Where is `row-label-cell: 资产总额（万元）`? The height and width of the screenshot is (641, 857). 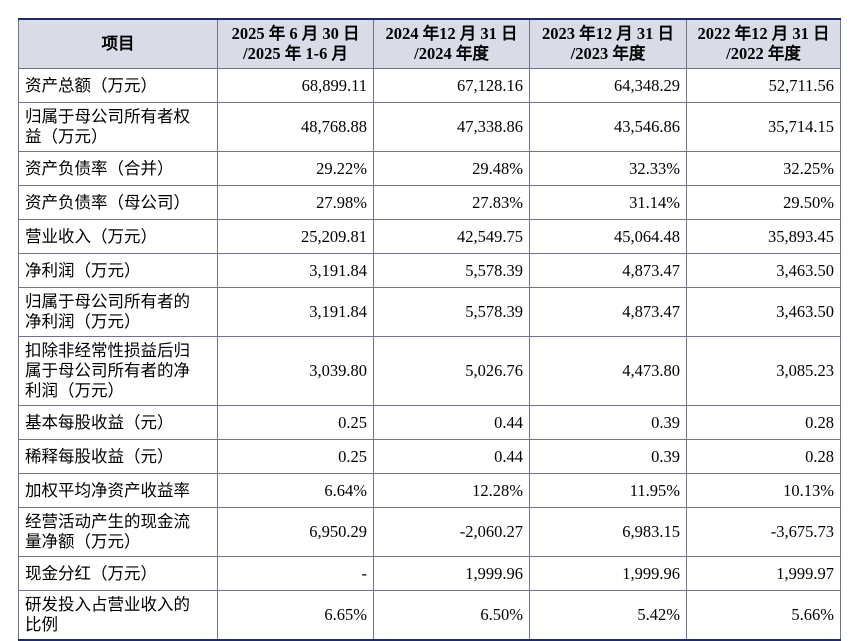
row-label-cell: 资产总额（万元） is located at coordinates (118, 85).